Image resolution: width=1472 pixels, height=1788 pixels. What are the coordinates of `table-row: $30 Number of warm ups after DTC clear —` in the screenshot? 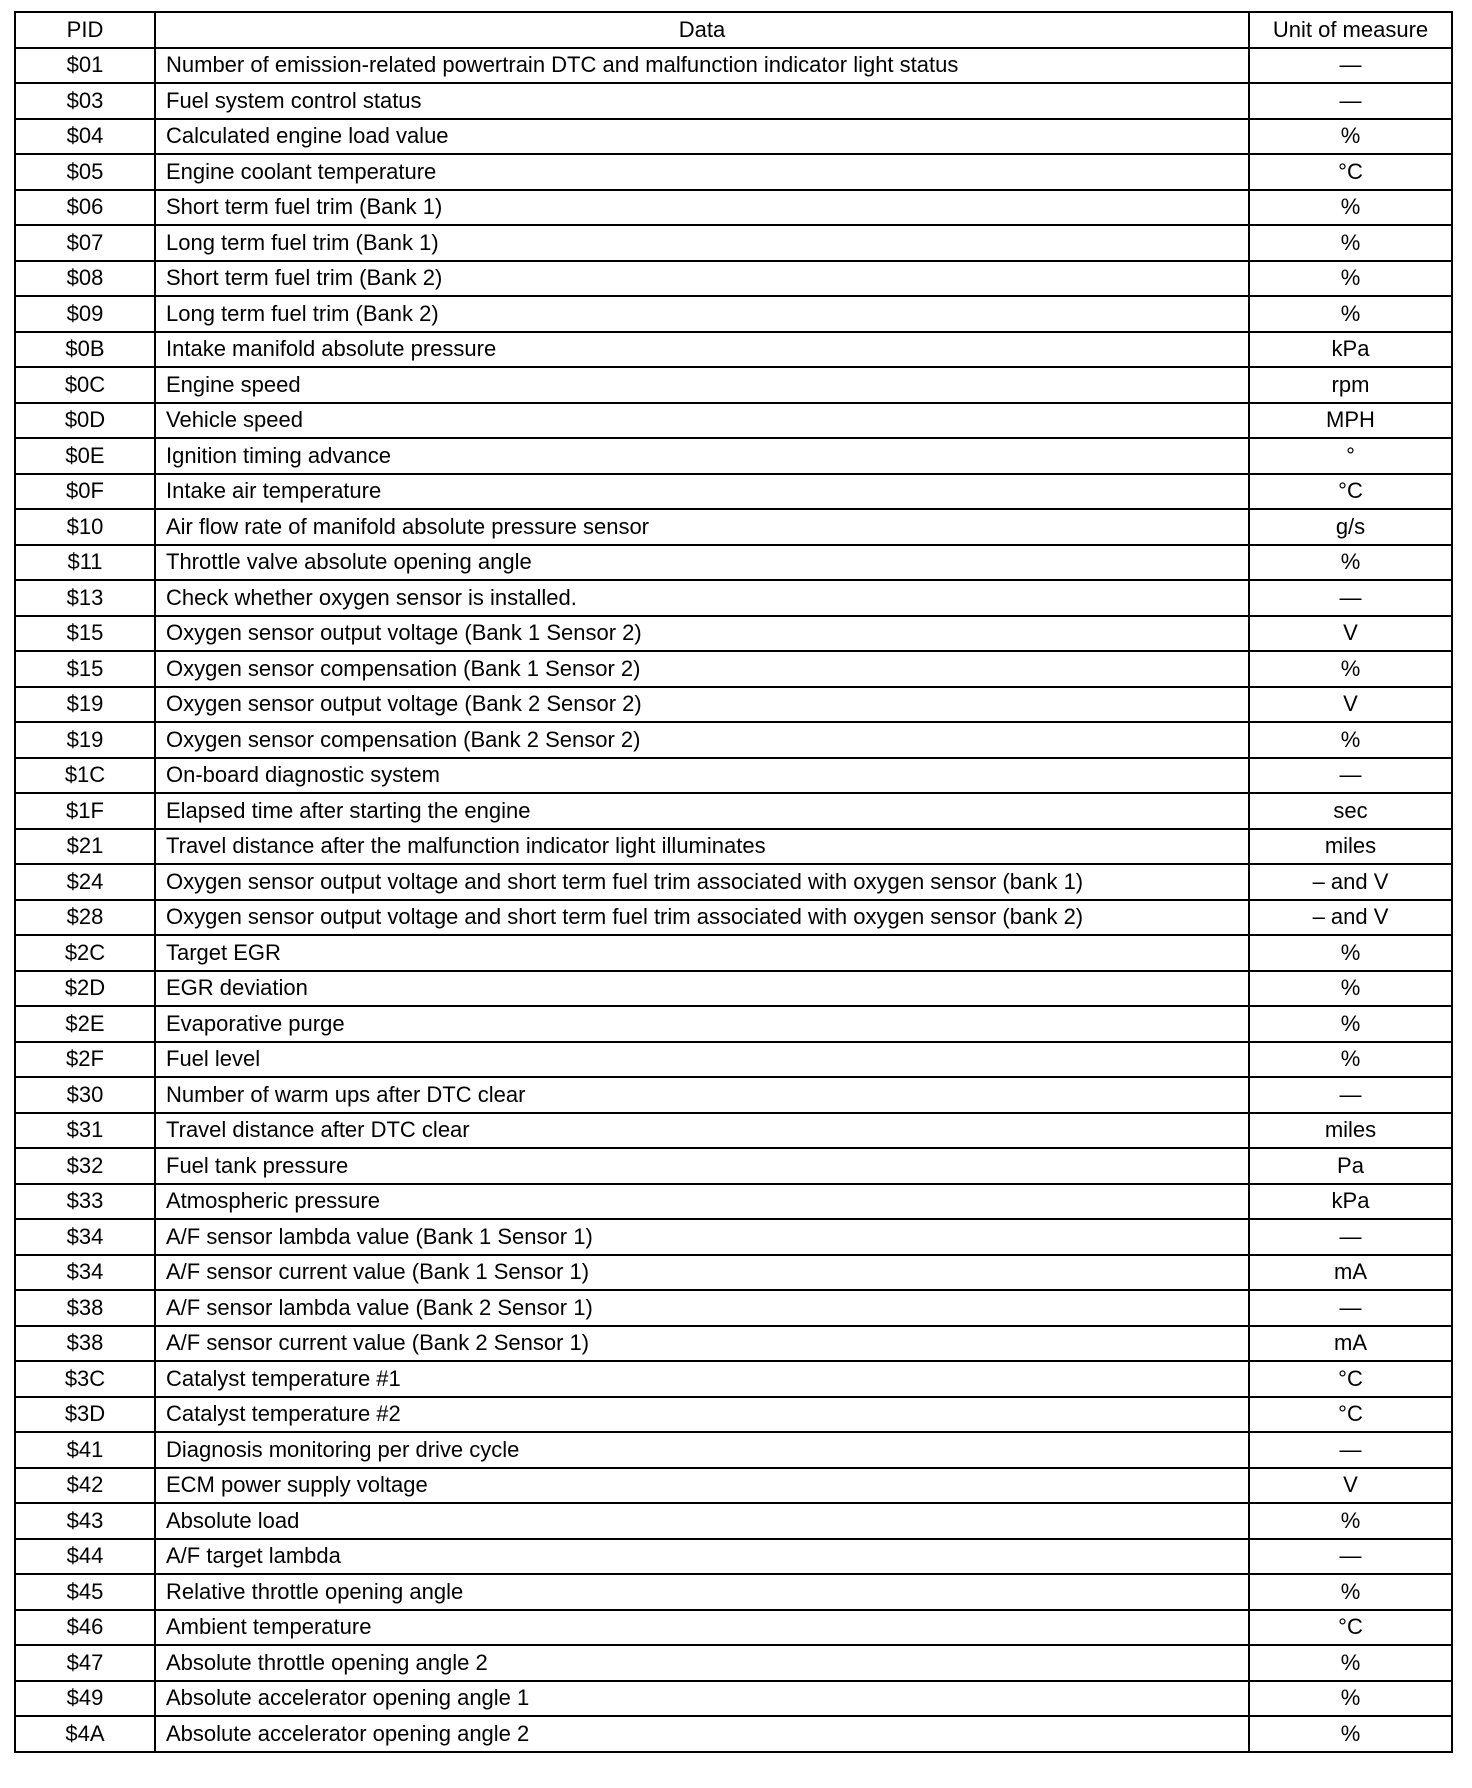 It's located at (733, 1095).